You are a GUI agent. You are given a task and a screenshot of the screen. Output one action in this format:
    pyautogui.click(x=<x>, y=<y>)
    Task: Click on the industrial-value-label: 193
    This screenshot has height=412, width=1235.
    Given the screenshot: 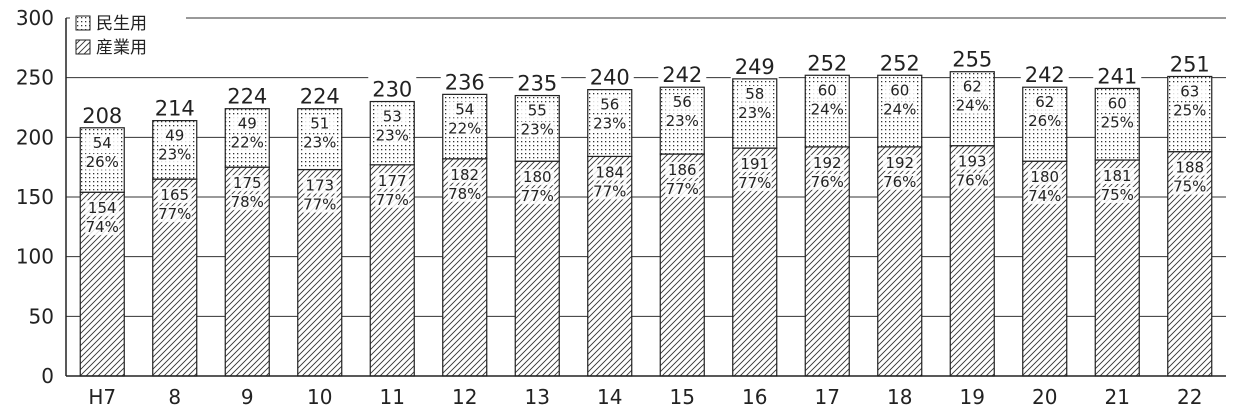 What is the action you would take?
    pyautogui.click(x=972, y=162)
    